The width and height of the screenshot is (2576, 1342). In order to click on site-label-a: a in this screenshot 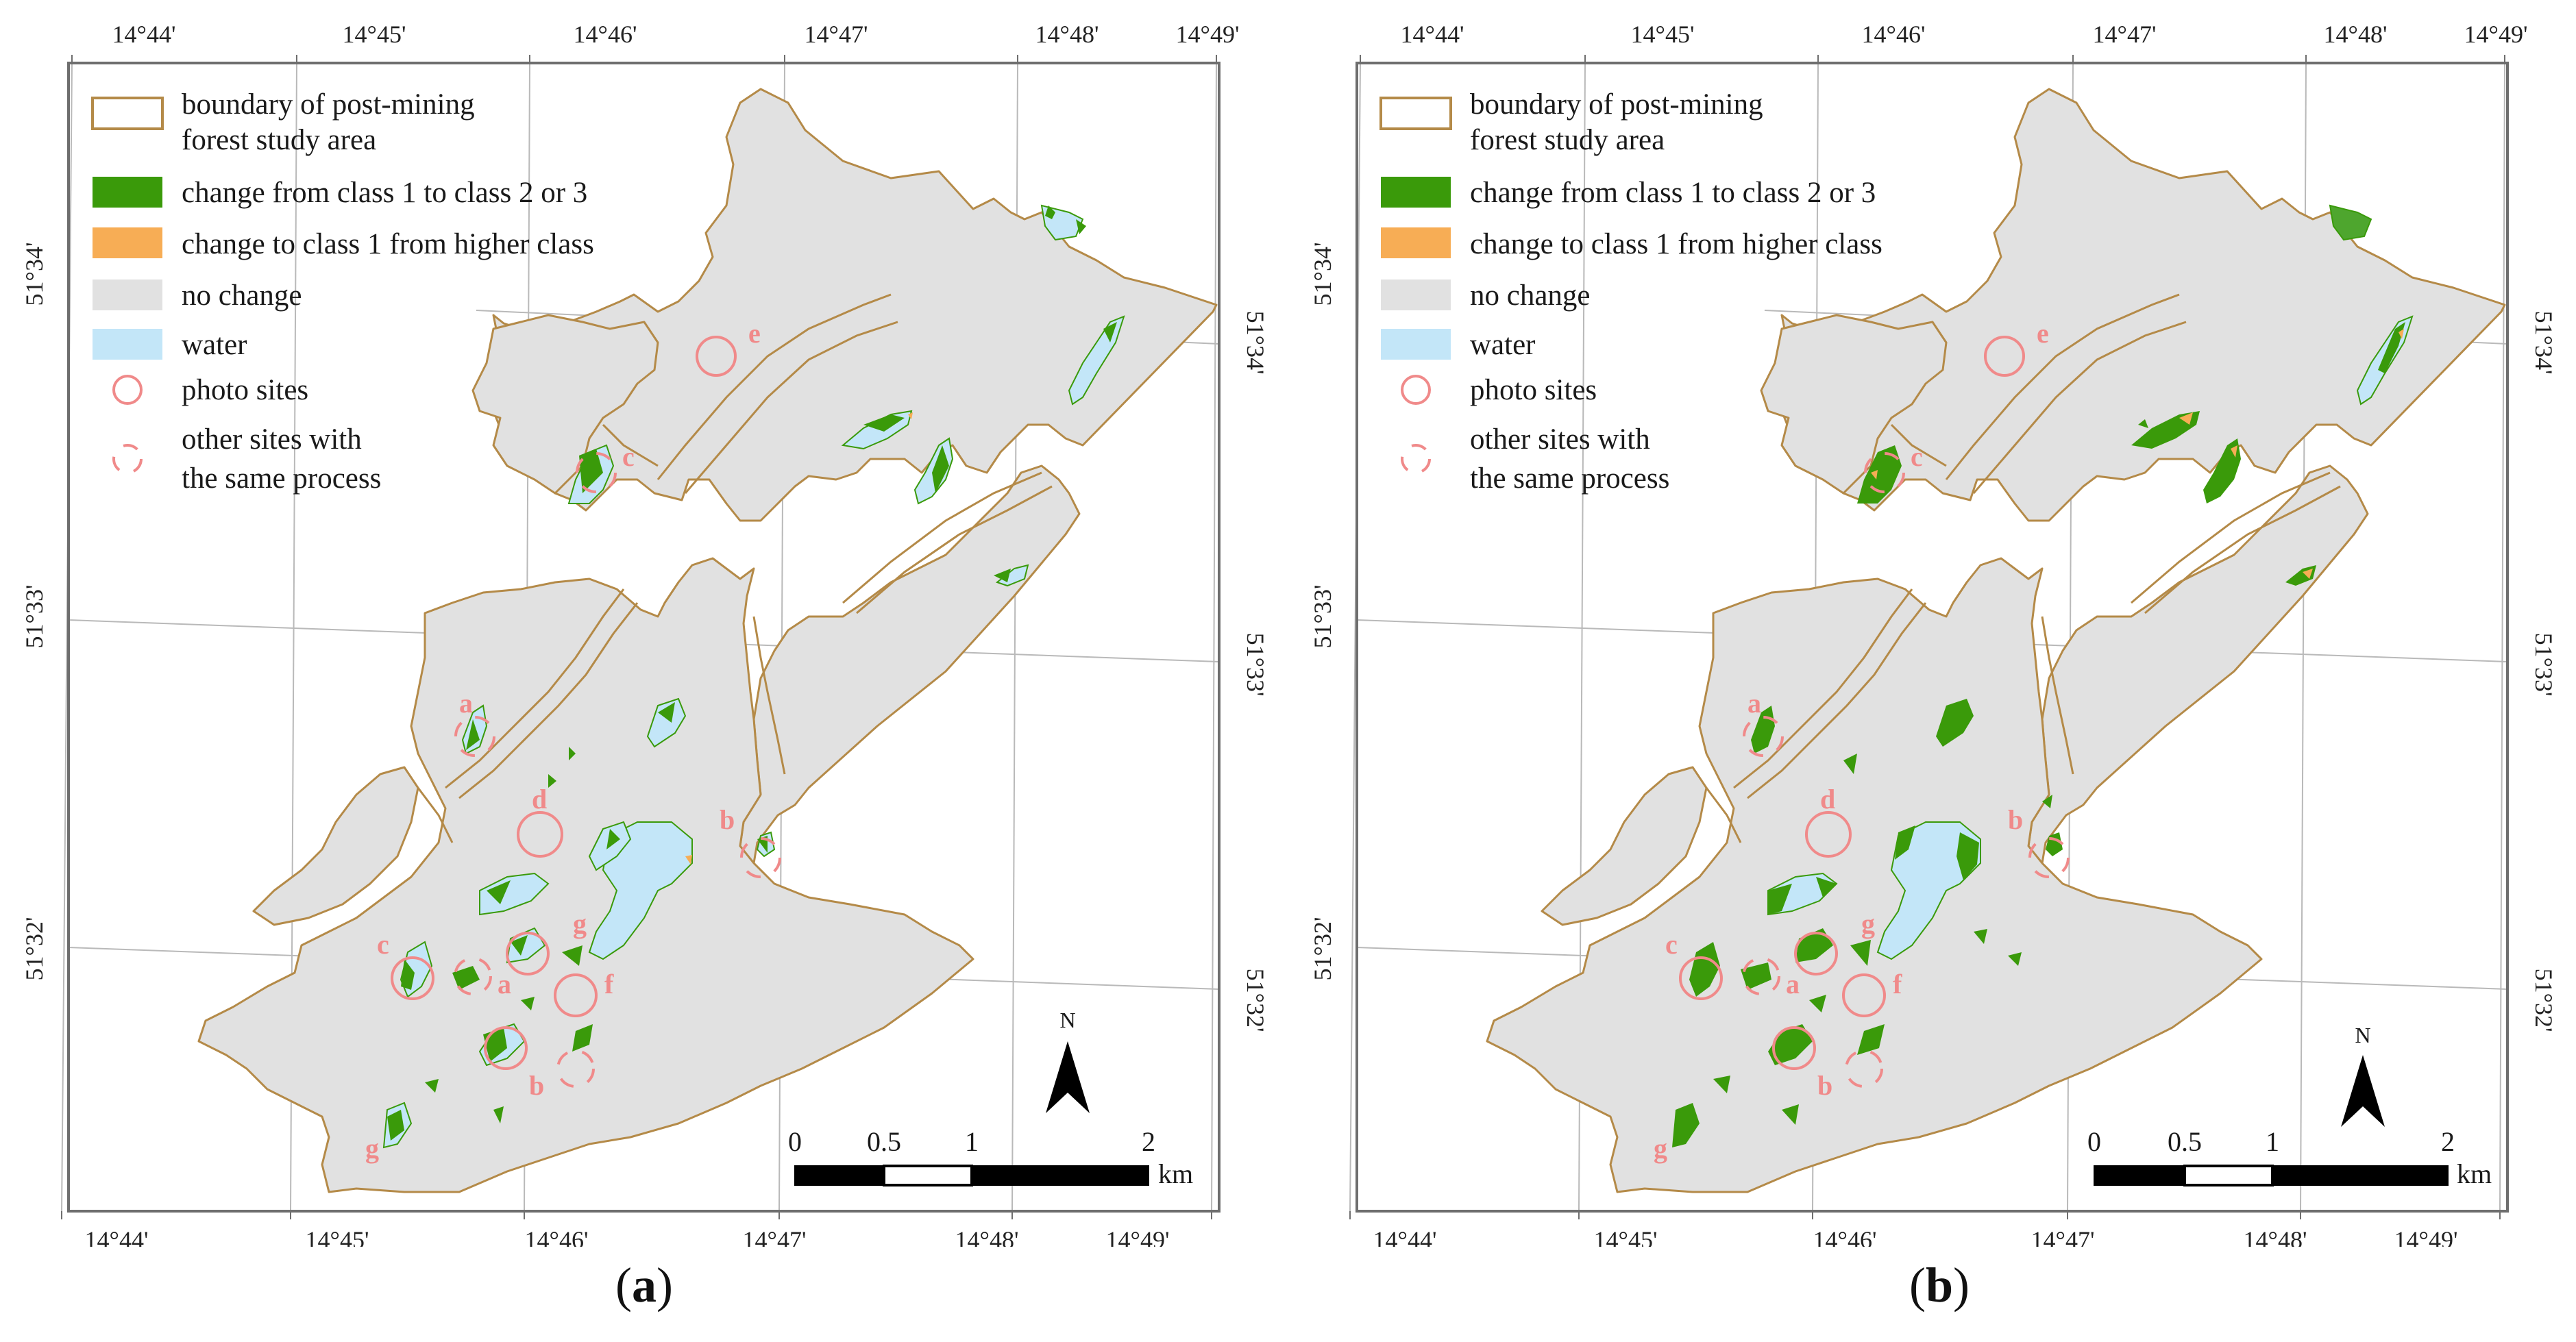, I will do `click(505, 984)`.